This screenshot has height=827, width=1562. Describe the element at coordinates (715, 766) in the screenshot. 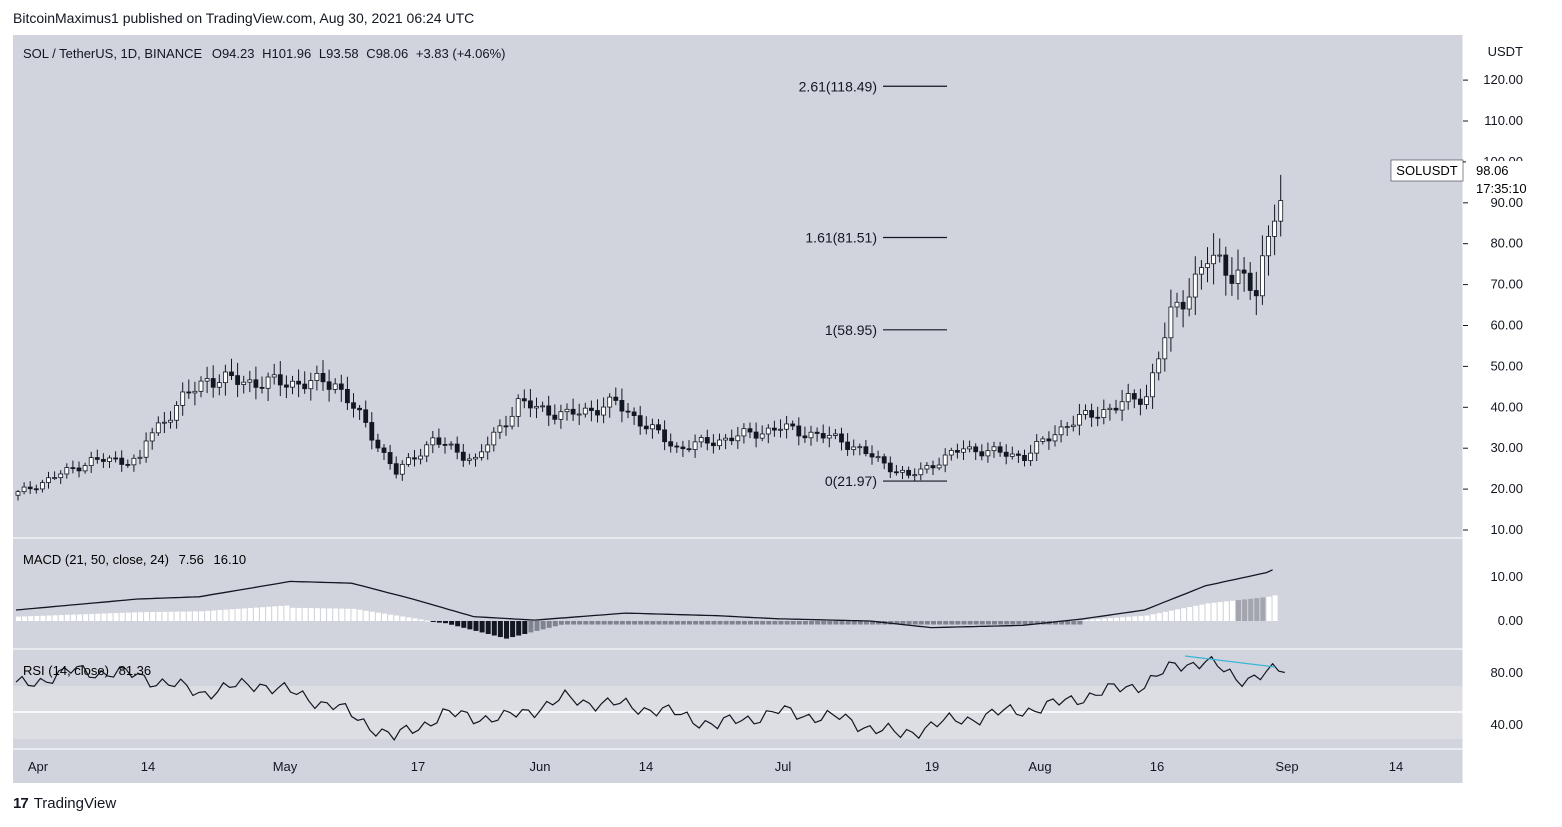

I see `time-axis: Apr 14 May 17 Jun 14 Jul 19 Aug 16 Sep 14` at that location.